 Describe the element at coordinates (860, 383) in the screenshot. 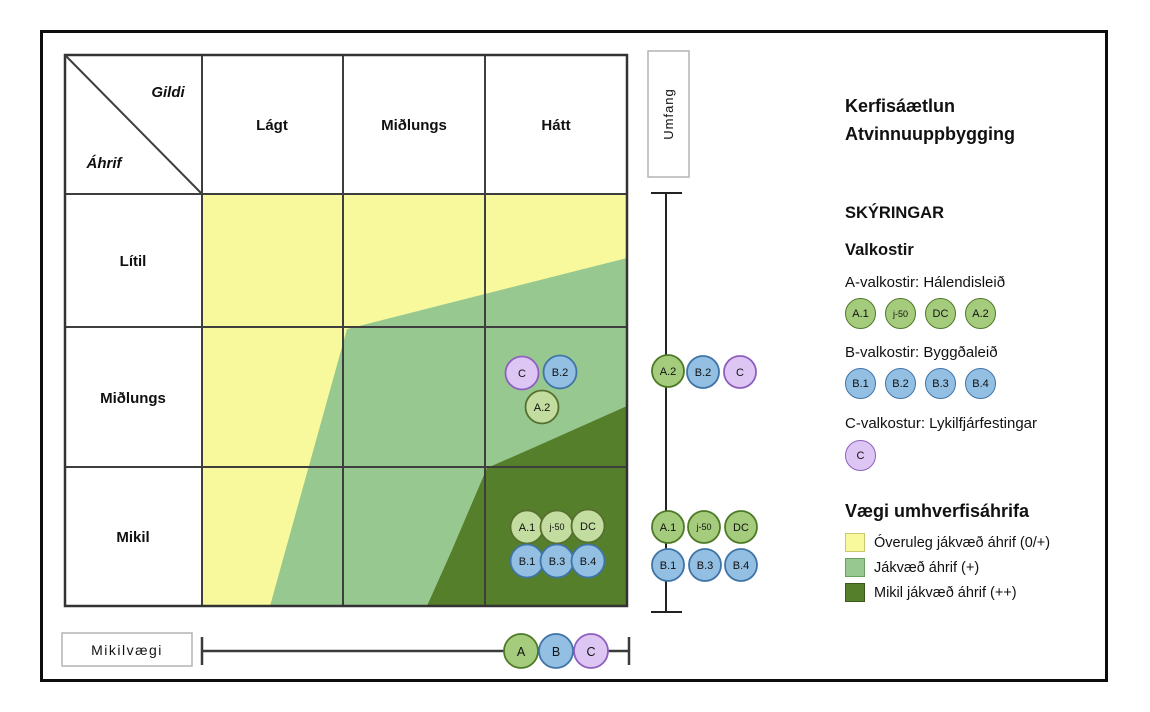

I see `legend-circle-b1: B.1` at that location.